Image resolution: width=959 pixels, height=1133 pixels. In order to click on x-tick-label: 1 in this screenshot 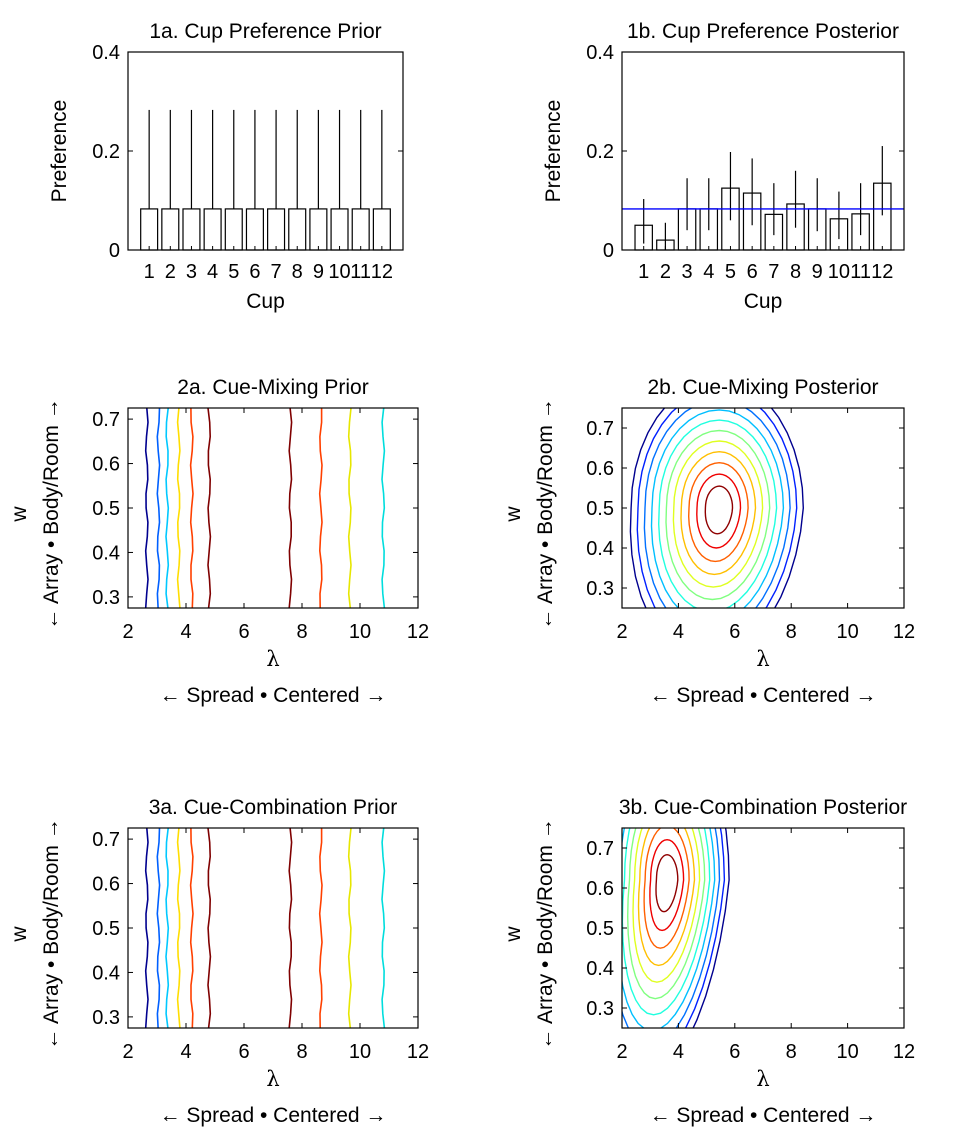, I will do `click(643, 272)`.